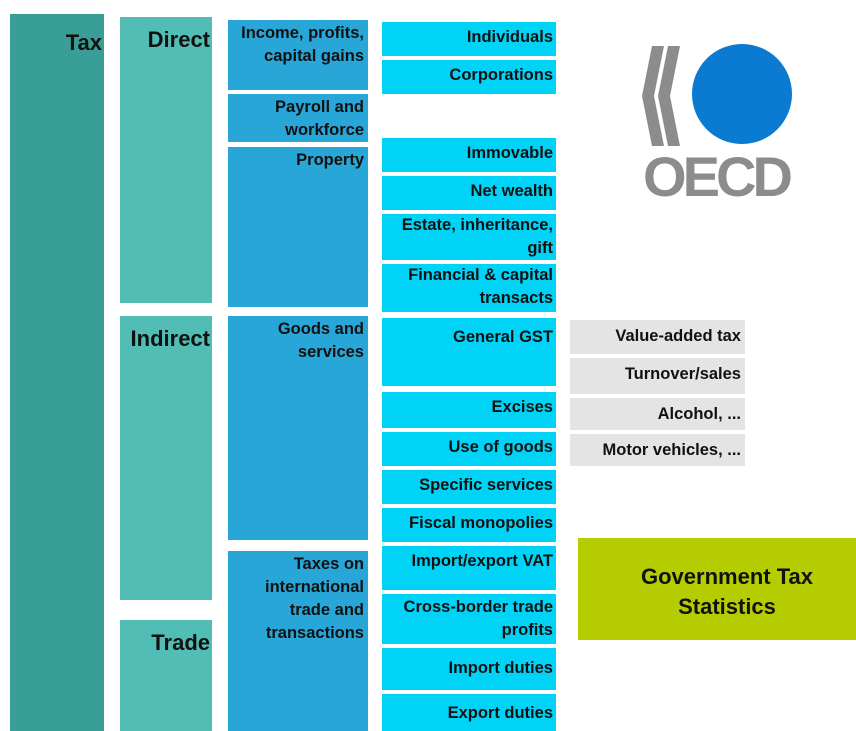 The width and height of the screenshot is (856, 731). Describe the element at coordinates (469, 410) in the screenshot. I see `subtype-box: Excises` at that location.